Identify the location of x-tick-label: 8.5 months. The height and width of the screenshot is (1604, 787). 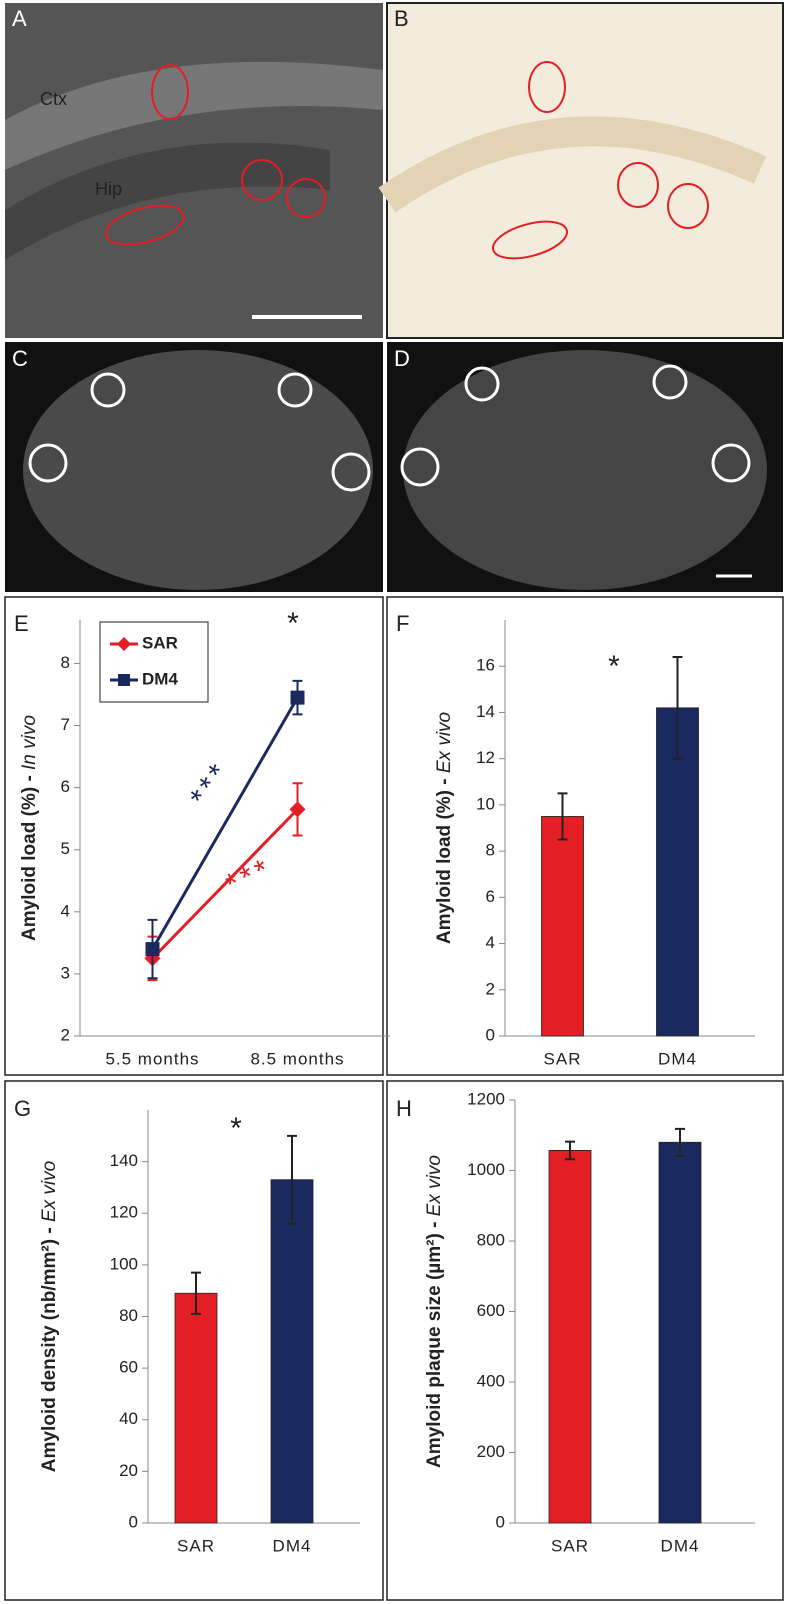
(297, 1058).